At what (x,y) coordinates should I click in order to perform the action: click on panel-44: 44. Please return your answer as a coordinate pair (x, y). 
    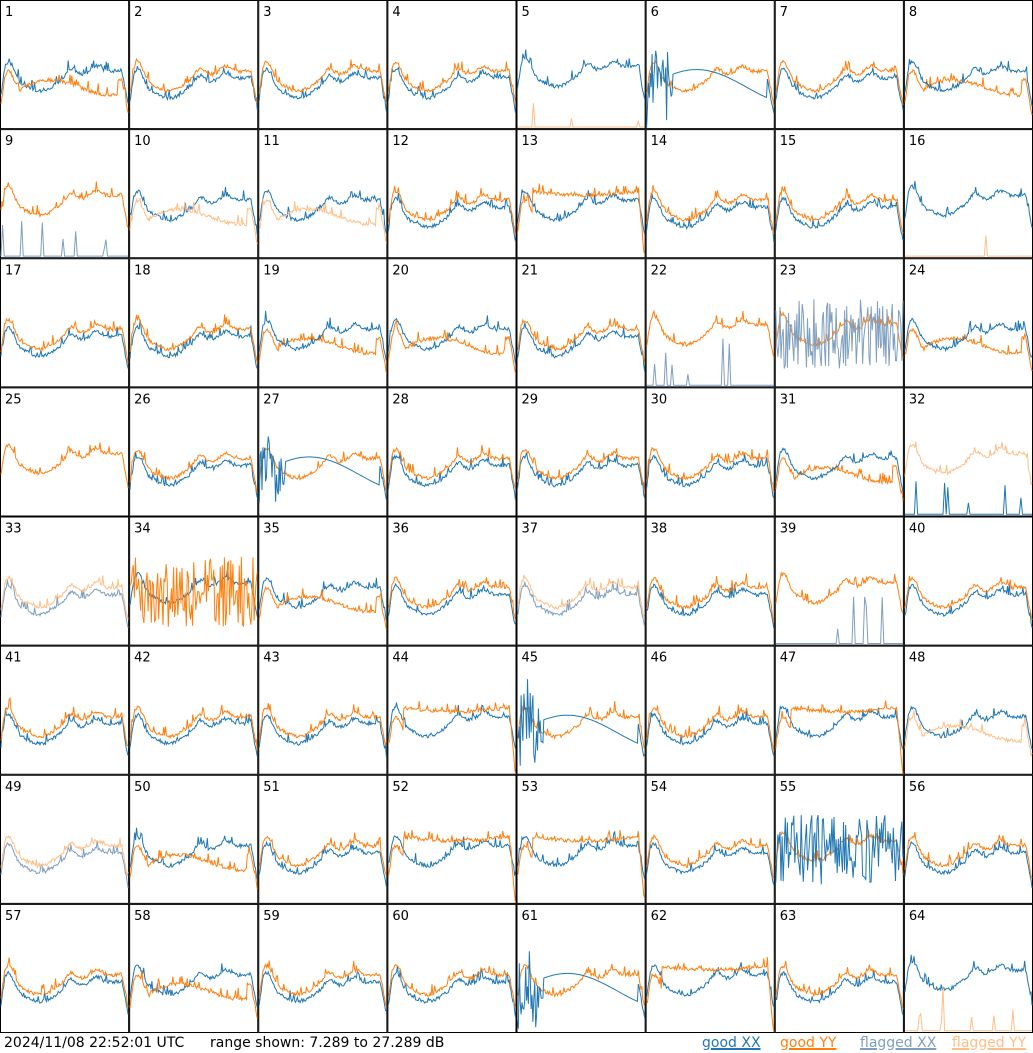
    Looking at the image, I should click on (452, 710).